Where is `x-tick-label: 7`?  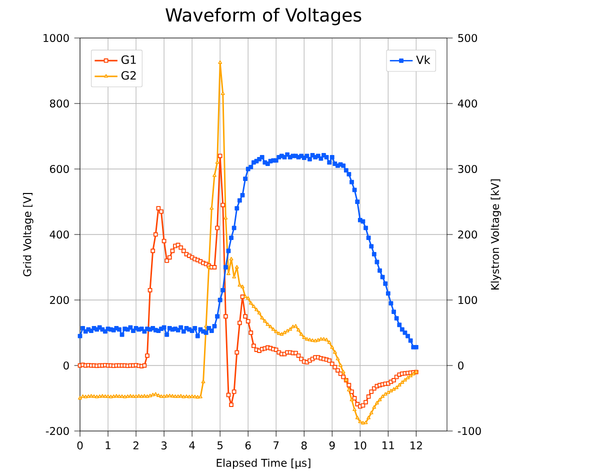
x-tick-label: 7 is located at coordinates (276, 445).